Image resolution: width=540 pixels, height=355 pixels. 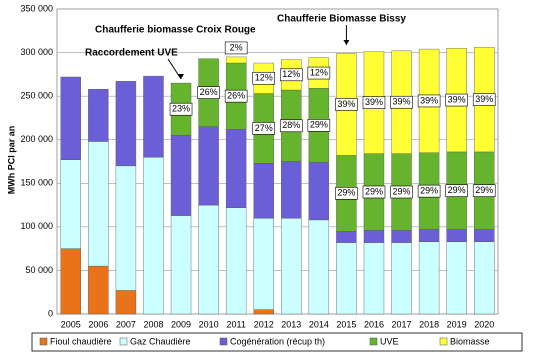 I want to click on y-tick-label: 50 000, so click(x=39, y=270).